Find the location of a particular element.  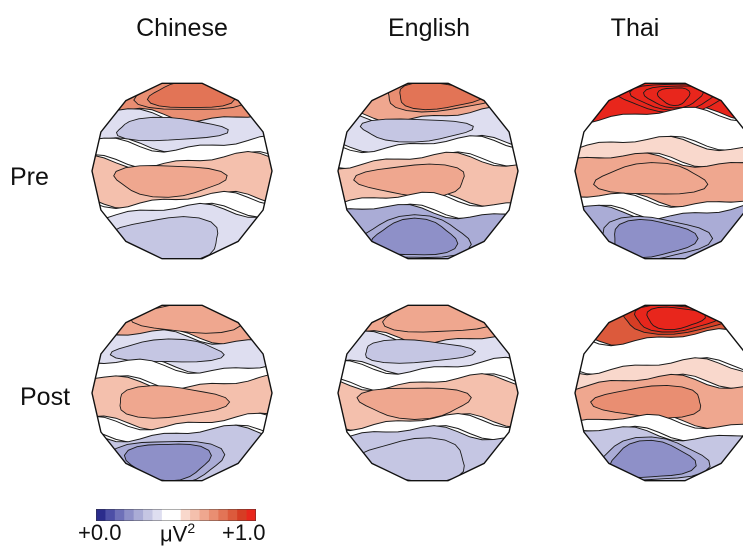

unit-base: μV is located at coordinates (174, 534).